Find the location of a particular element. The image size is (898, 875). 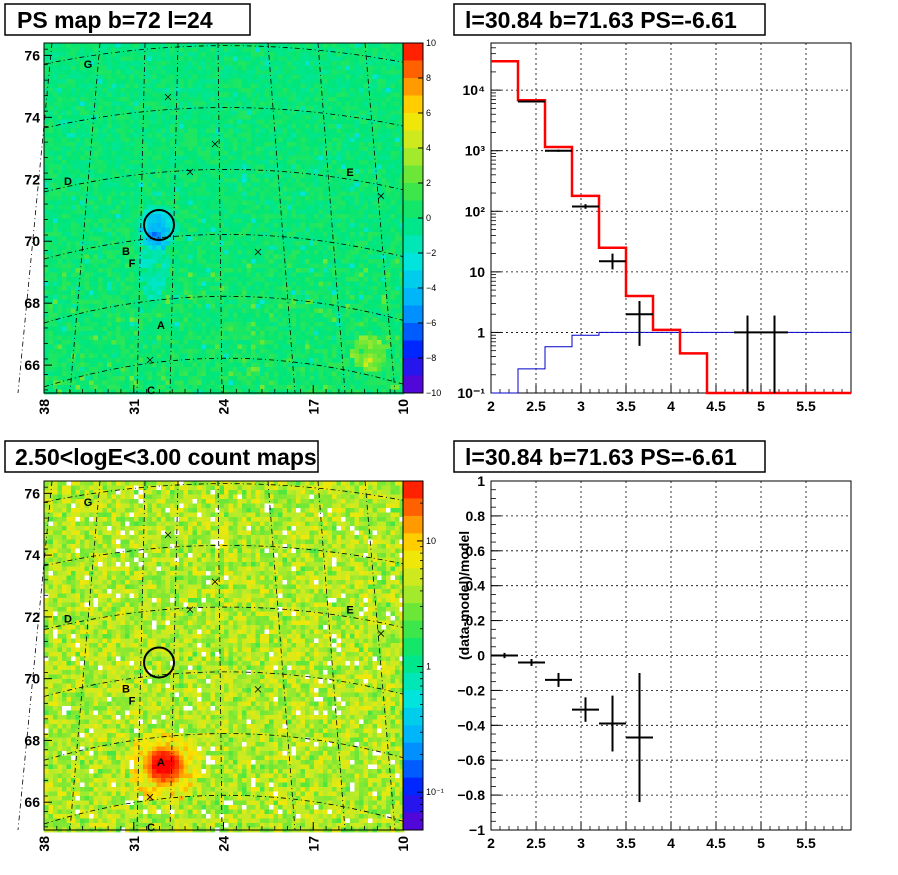

source-label-c: C is located at coordinates (151, 391).